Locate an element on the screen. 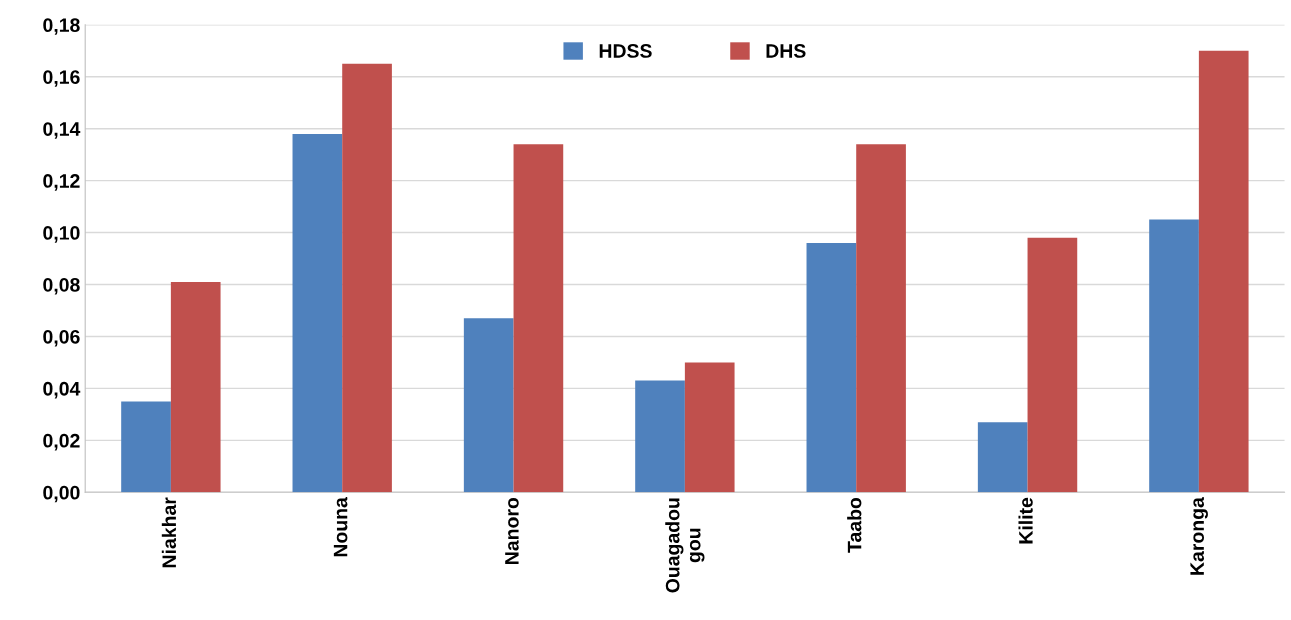  y-tick-label: 0,10 is located at coordinates (61, 234).